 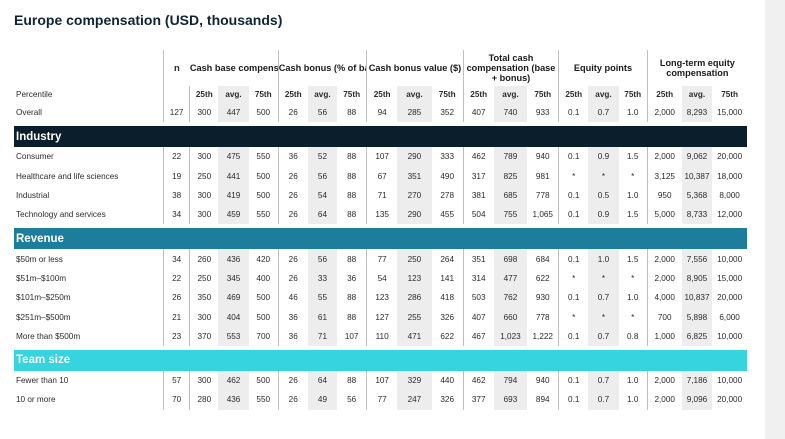 I want to click on value-cell: 135, so click(x=382, y=215).